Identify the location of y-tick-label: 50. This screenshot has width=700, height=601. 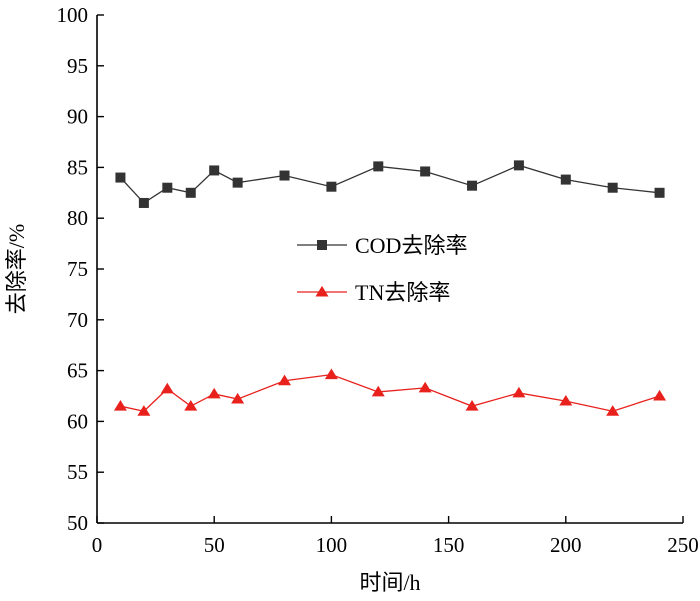
(77, 523).